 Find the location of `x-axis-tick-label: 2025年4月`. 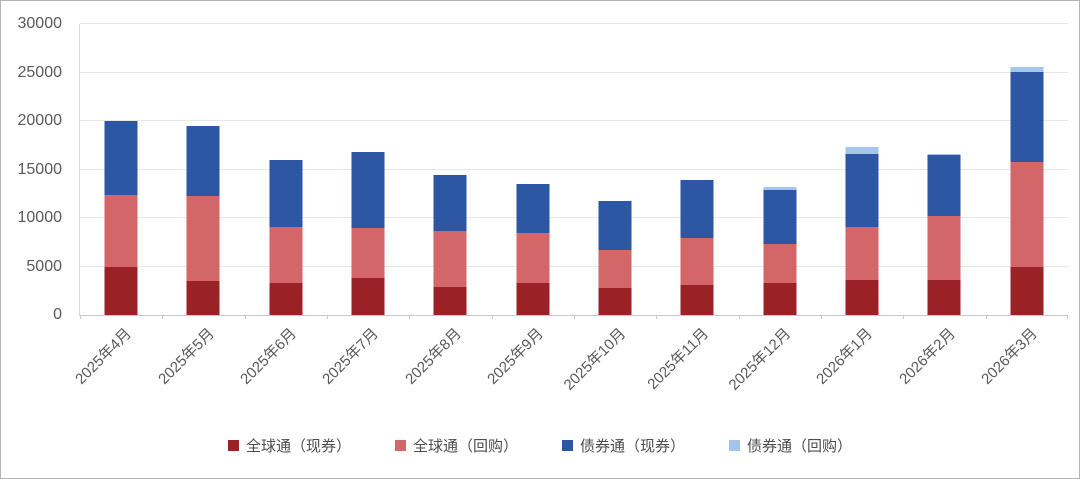

x-axis-tick-label: 2025年4月 is located at coordinates (104, 356).